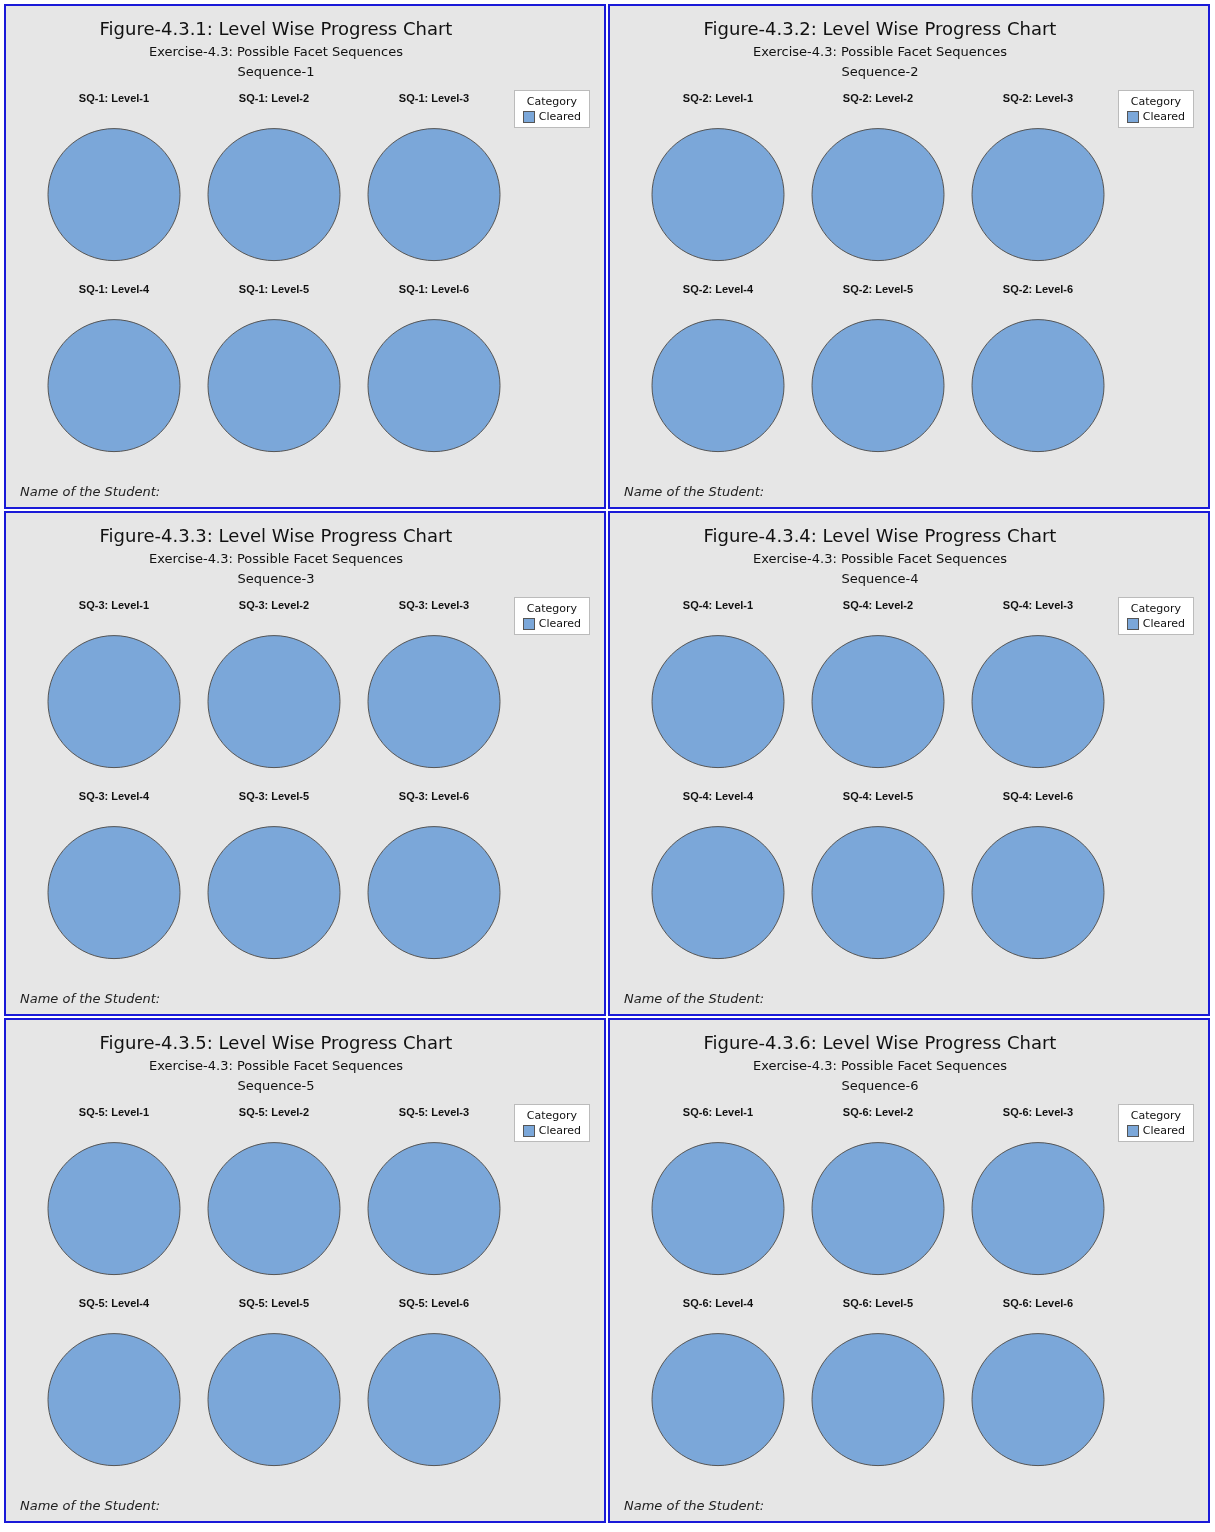 The image size is (1215, 1532). What do you see at coordinates (718, 288) in the screenshot?
I see `slice-label: SQ-2: Level-4` at bounding box center [718, 288].